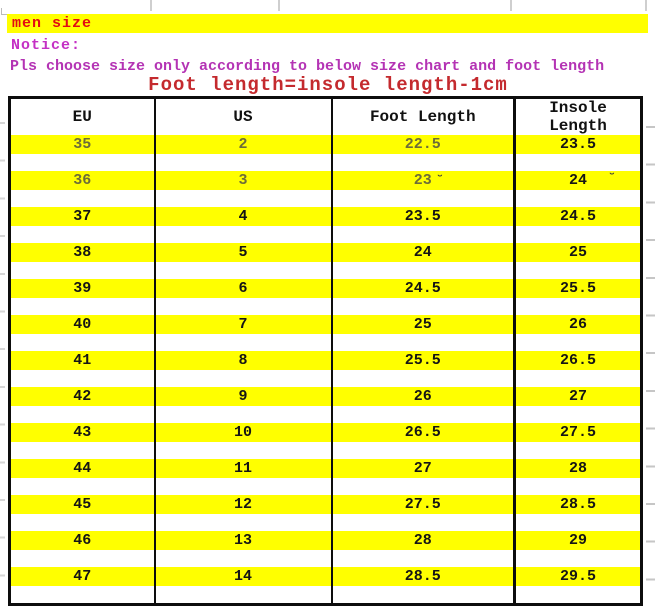 The height and width of the screenshot is (609, 656). I want to click on cell-foot: 27.5, so click(422, 513).